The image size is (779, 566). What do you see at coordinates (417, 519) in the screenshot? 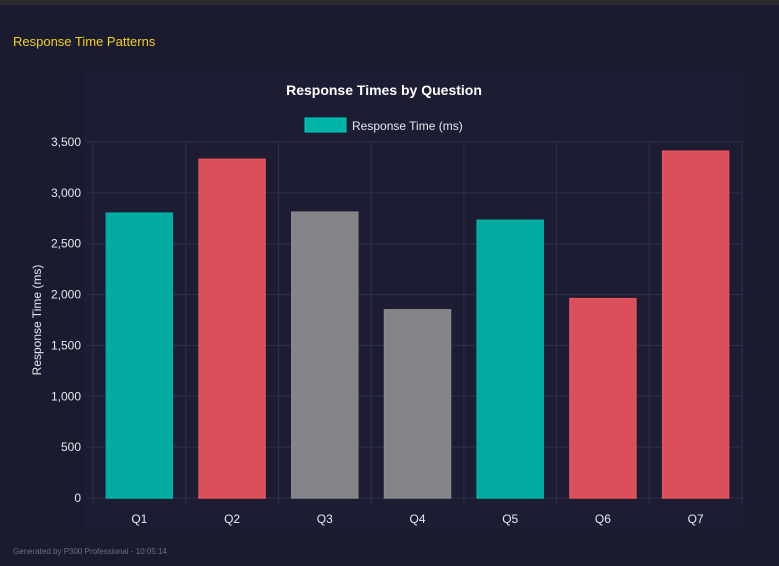
I see `x-tick-label: Q4` at bounding box center [417, 519].